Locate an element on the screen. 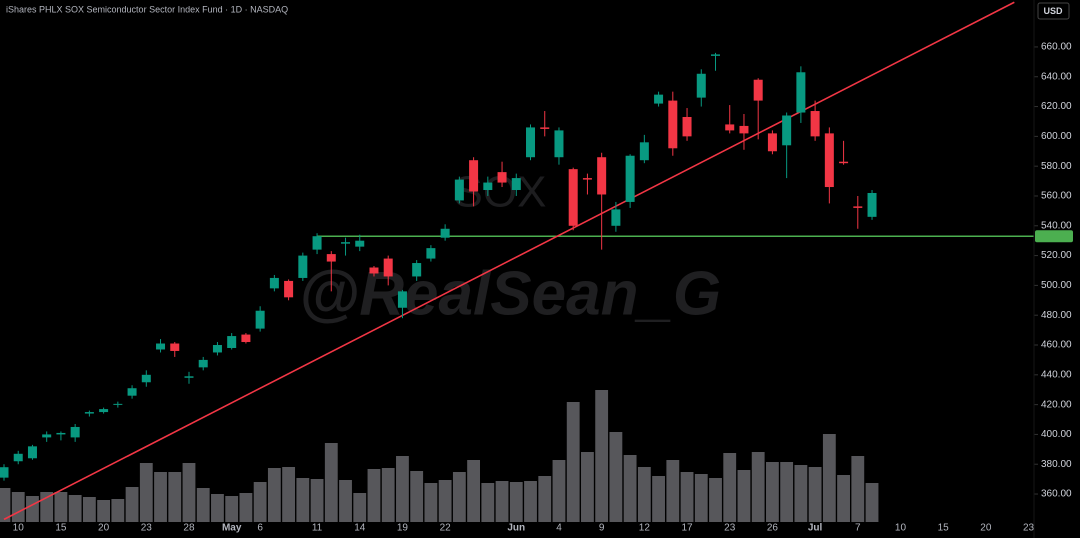 The height and width of the screenshot is (538, 1080). x-tick-label: 17 is located at coordinates (687, 528).